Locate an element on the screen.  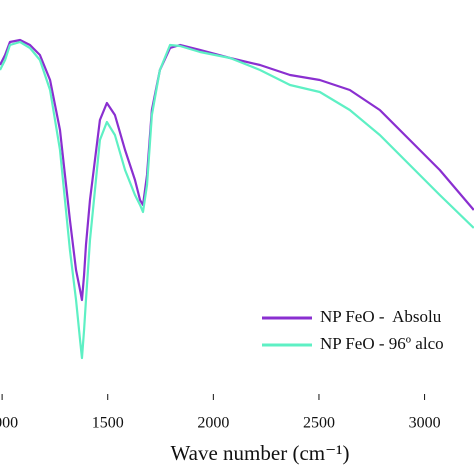
legend-label: NP FeO - 96º alco is located at coordinates (382, 343).